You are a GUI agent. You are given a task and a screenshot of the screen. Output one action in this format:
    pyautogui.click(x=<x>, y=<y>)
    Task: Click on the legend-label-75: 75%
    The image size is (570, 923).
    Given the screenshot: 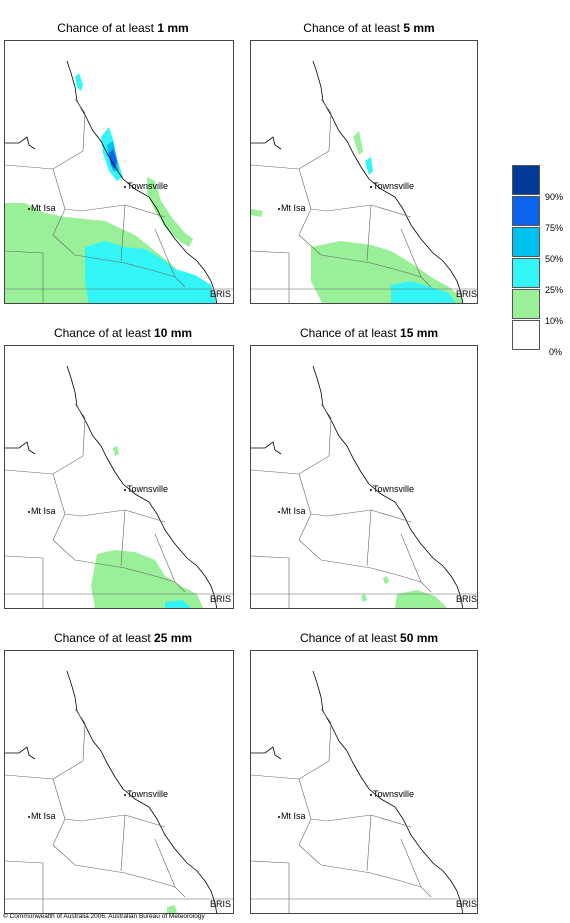 What is the action you would take?
    pyautogui.click(x=554, y=228)
    